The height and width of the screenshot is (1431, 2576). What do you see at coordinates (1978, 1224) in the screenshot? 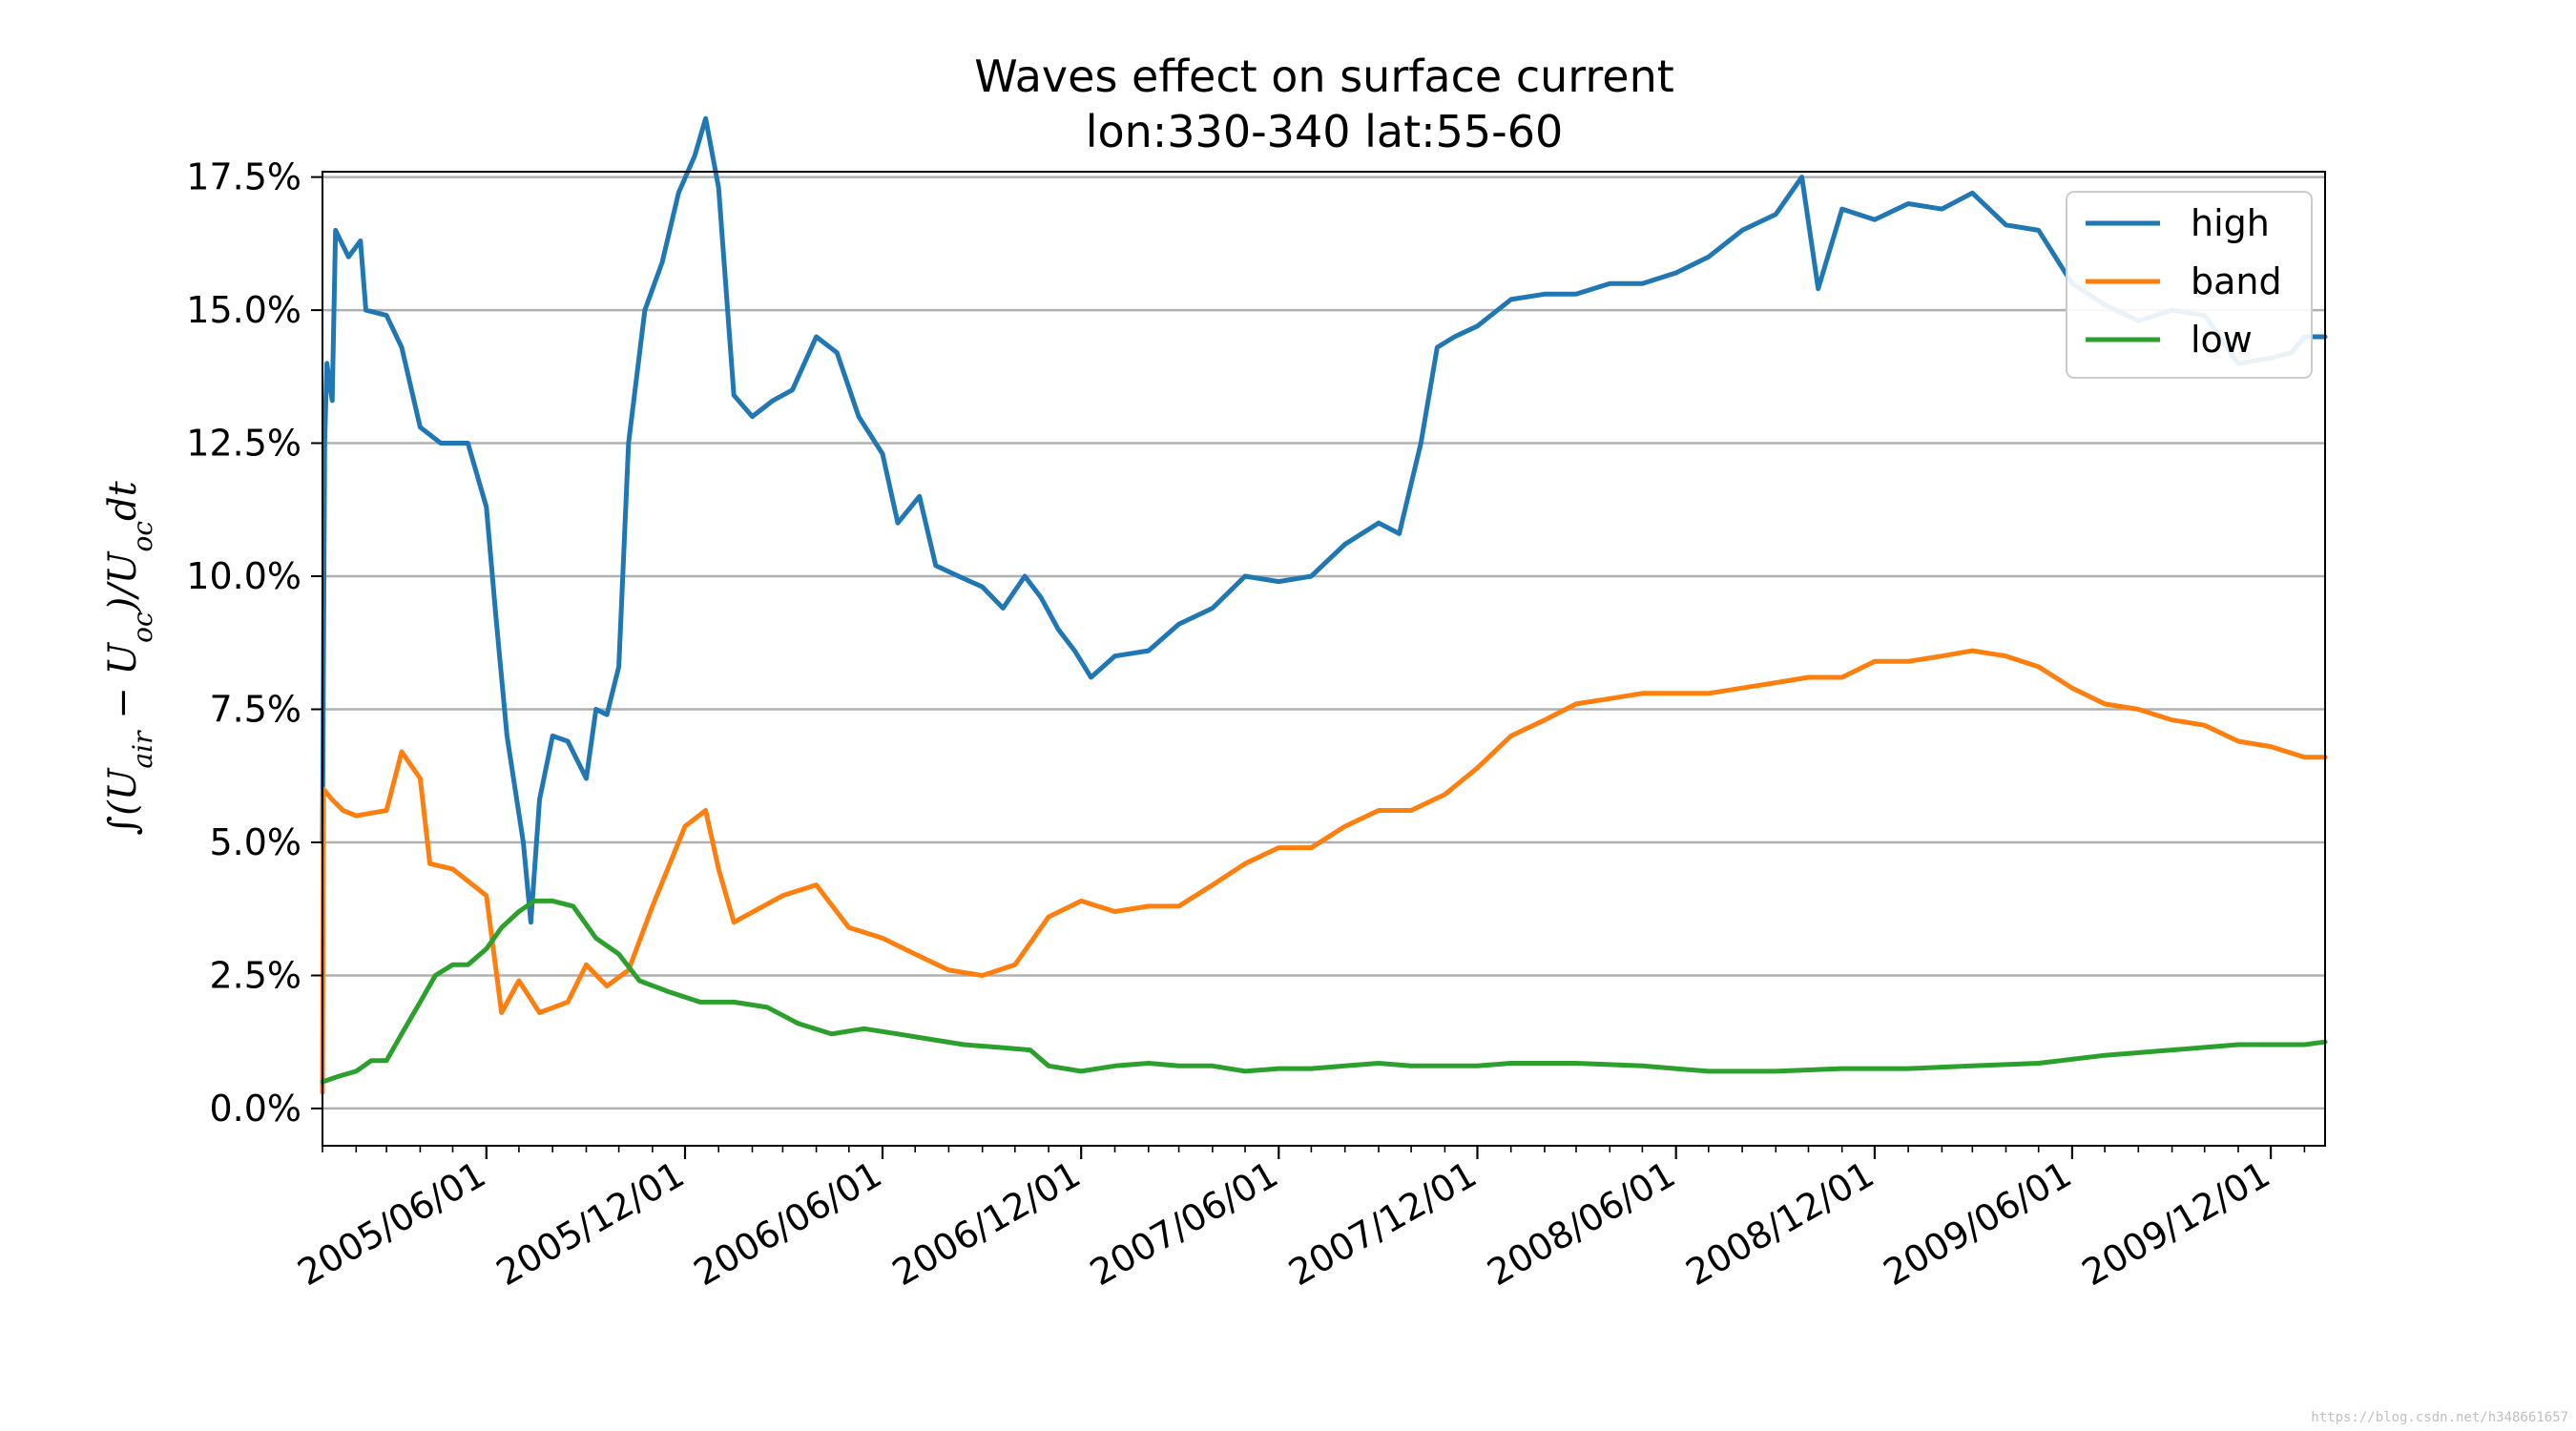
I see `x-tick-label: 2009/06/01` at bounding box center [1978, 1224].